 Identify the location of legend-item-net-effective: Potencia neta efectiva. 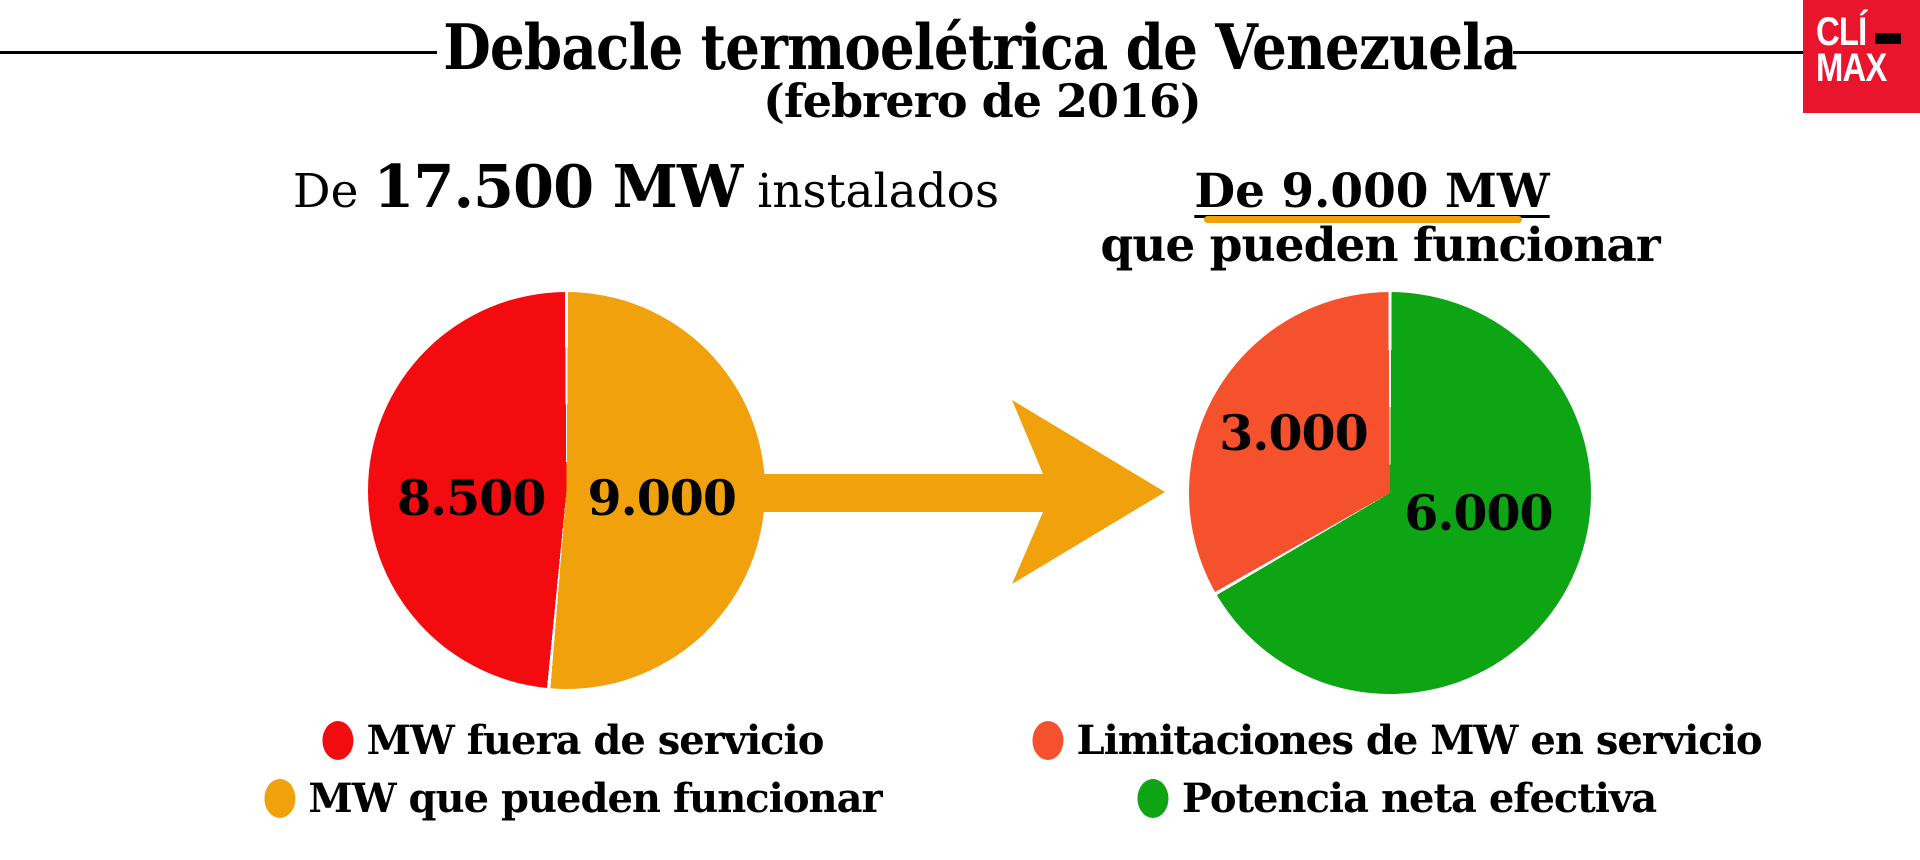
(1397, 798).